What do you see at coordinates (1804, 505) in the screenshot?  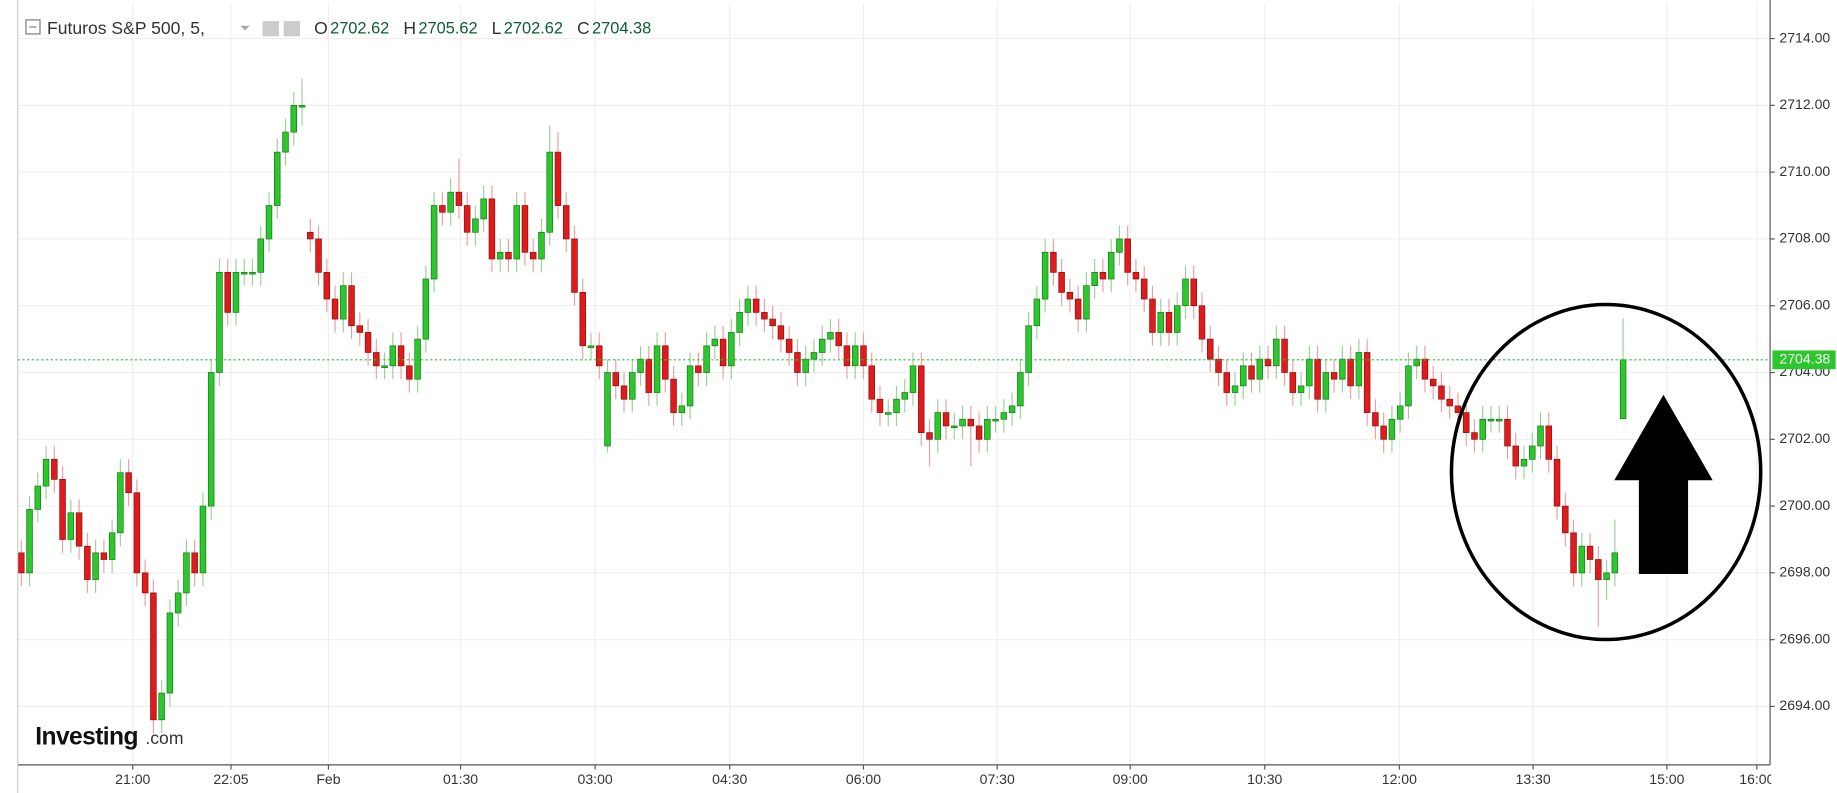 I see `y-tick-label: 2700.00` at bounding box center [1804, 505].